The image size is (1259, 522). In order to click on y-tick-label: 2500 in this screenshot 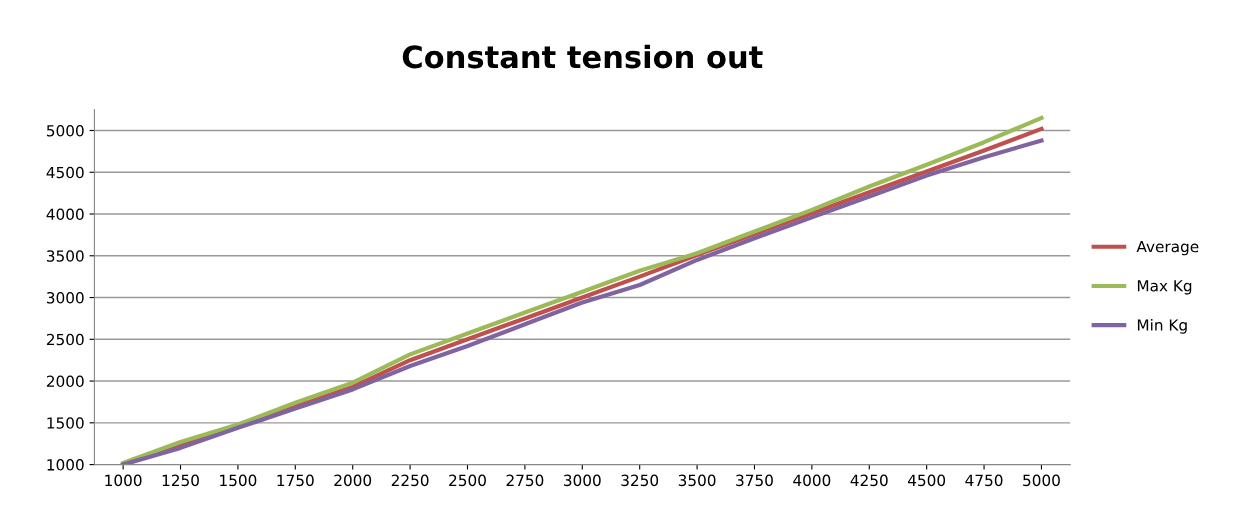, I will do `click(65, 339)`.